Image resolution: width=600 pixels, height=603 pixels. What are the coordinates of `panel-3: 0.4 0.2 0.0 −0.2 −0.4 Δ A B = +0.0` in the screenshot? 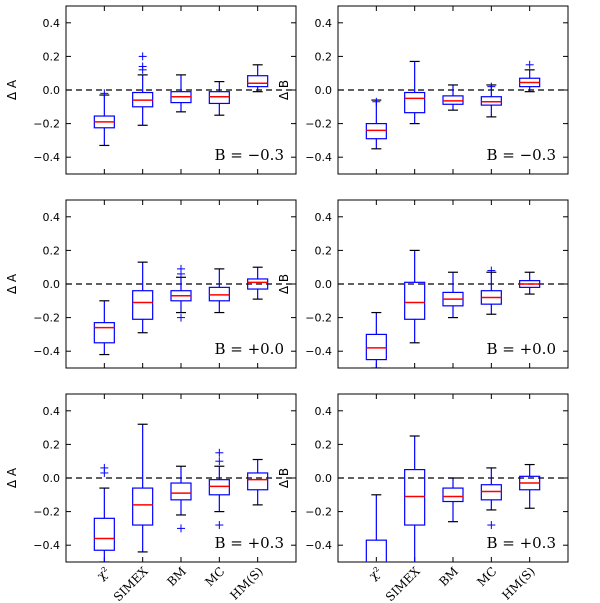 It's located at (151, 284).